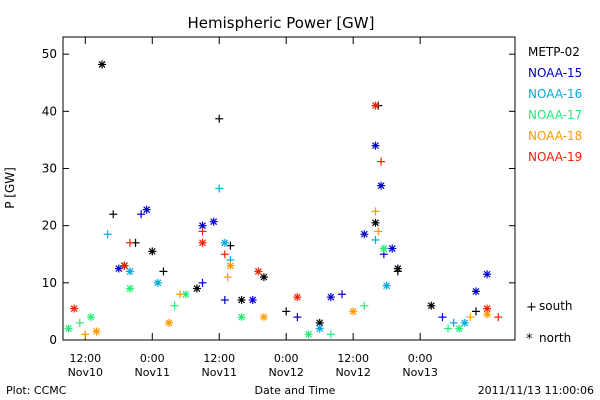 Image resolution: width=600 pixels, height=400 pixels. What do you see at coordinates (555, 136) in the screenshot?
I see `legend-entry: NOAA-18` at bounding box center [555, 136].